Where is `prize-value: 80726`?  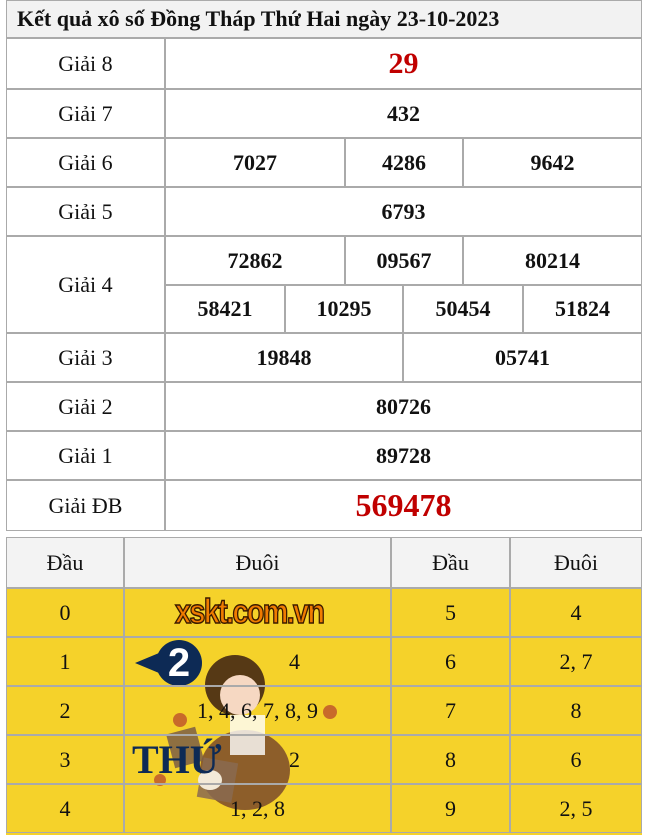 prize-value: 80726 is located at coordinates (403, 406).